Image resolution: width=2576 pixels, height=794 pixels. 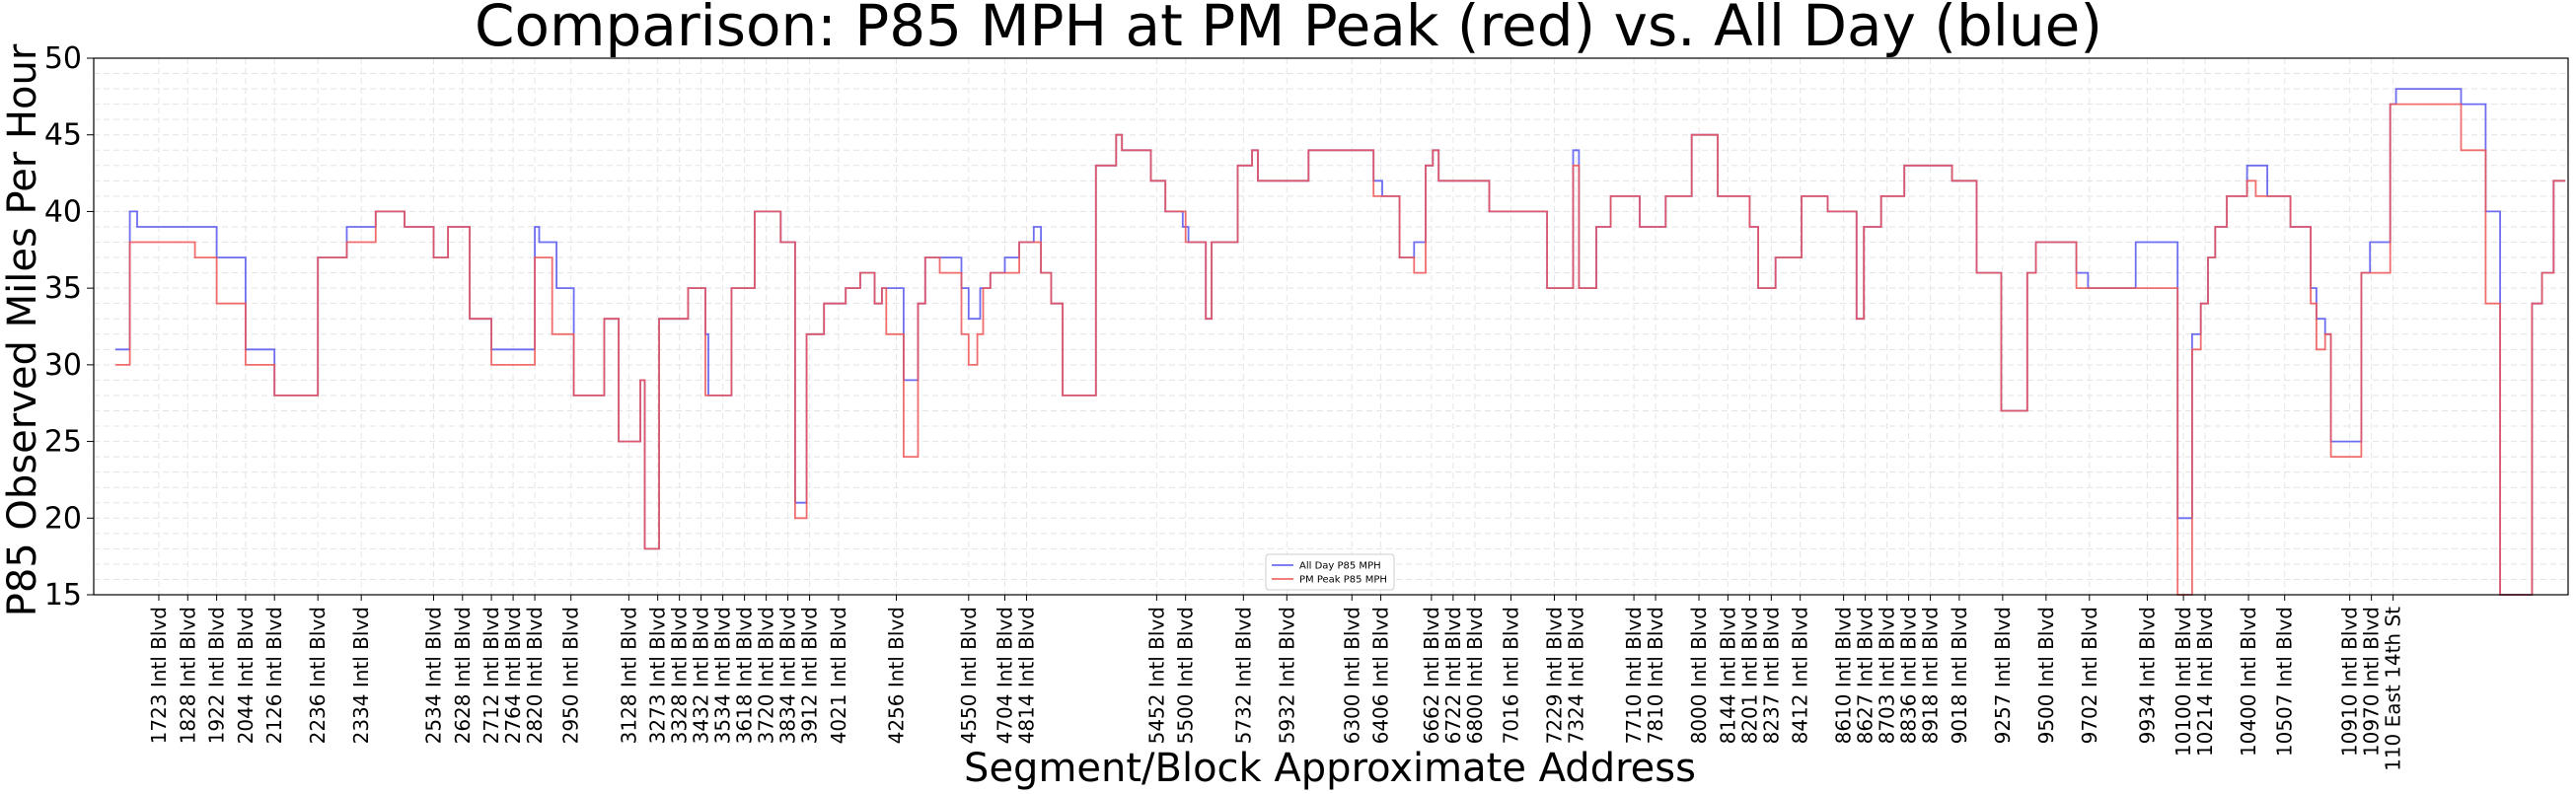 What do you see at coordinates (2205, 682) in the screenshot?
I see `x-tick-label: 10214 Intl Blvd` at bounding box center [2205, 682].